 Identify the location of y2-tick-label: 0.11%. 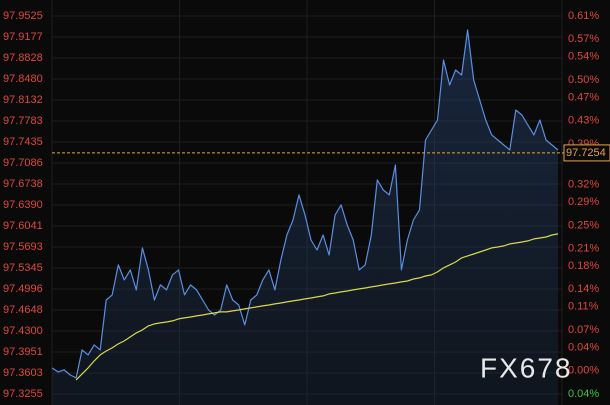
(583, 307).